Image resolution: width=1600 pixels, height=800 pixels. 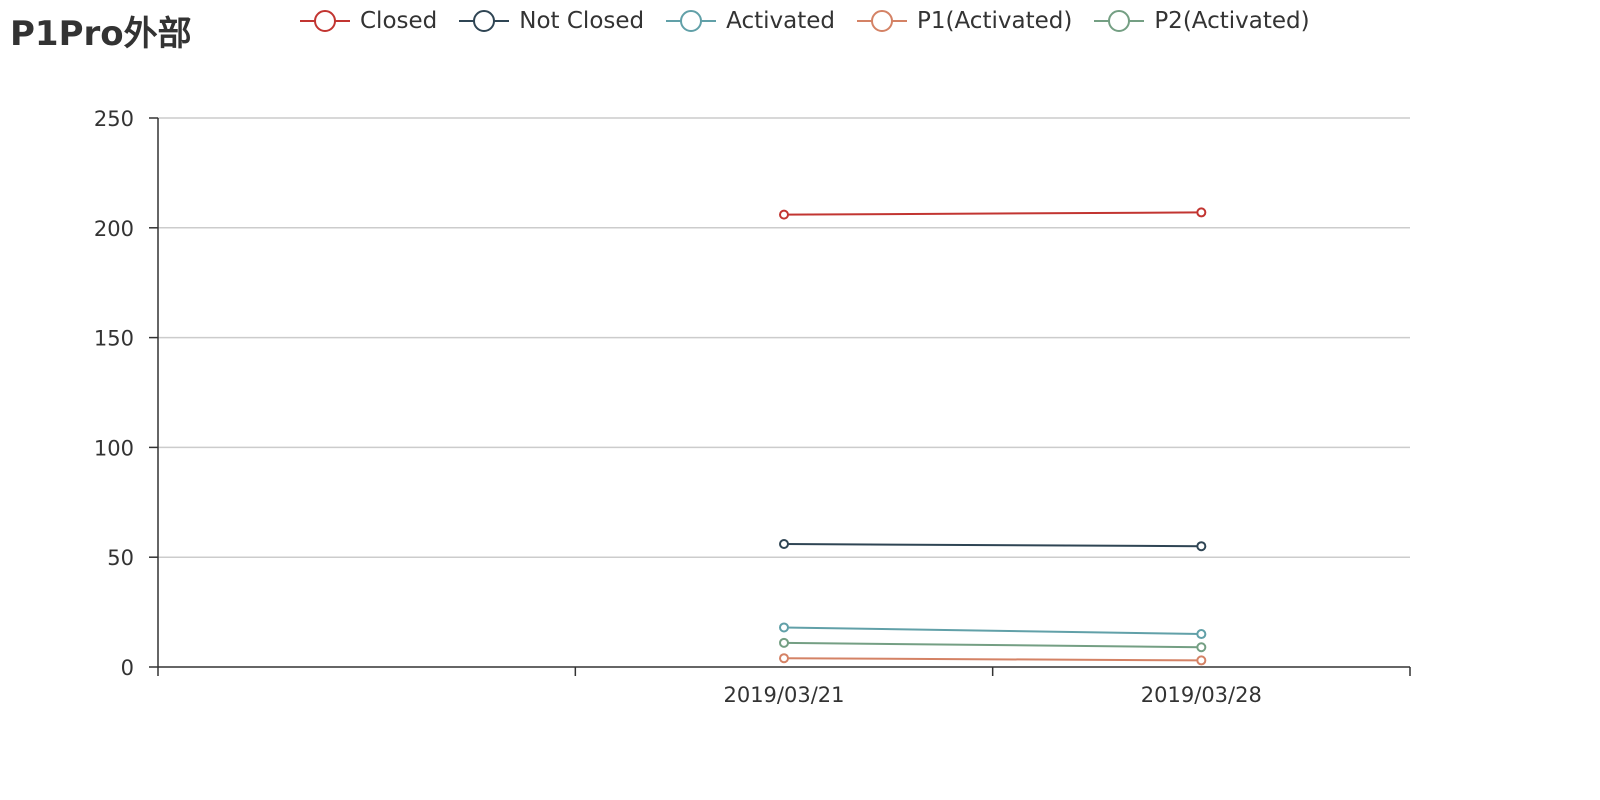 I want to click on y-tick-label: 50, so click(x=120, y=558).